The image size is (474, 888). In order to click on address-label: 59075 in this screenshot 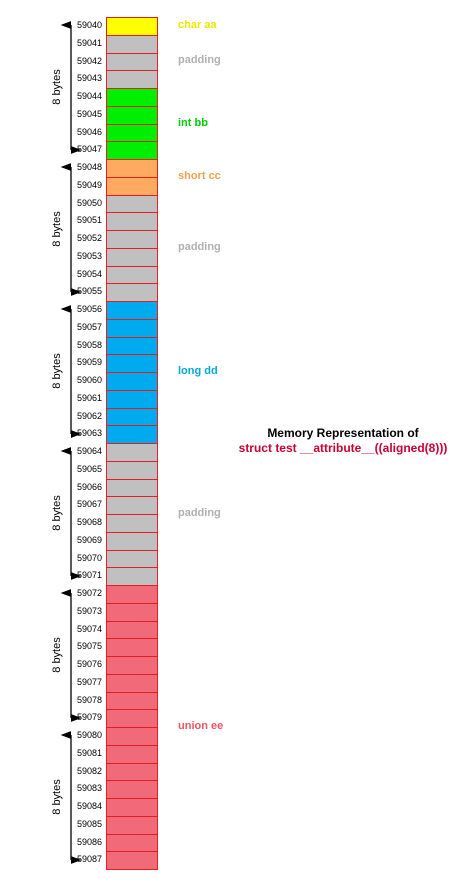, I will do `click(89, 646)`.